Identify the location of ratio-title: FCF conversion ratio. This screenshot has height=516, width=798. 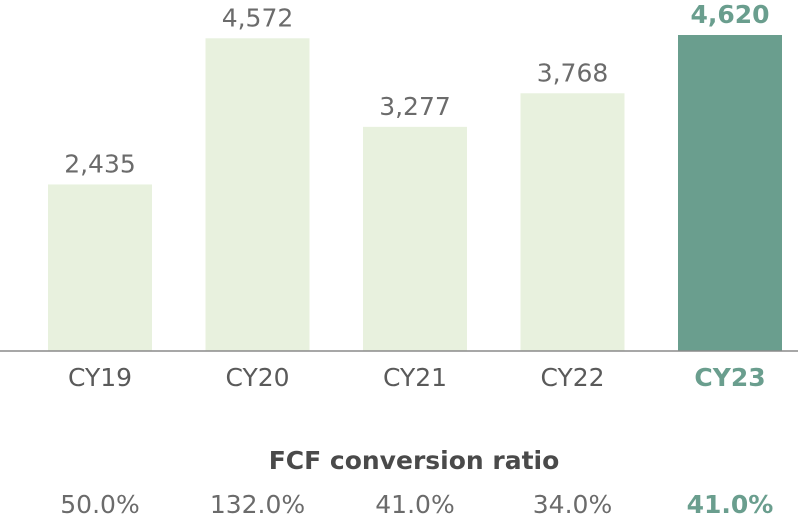
(414, 460).